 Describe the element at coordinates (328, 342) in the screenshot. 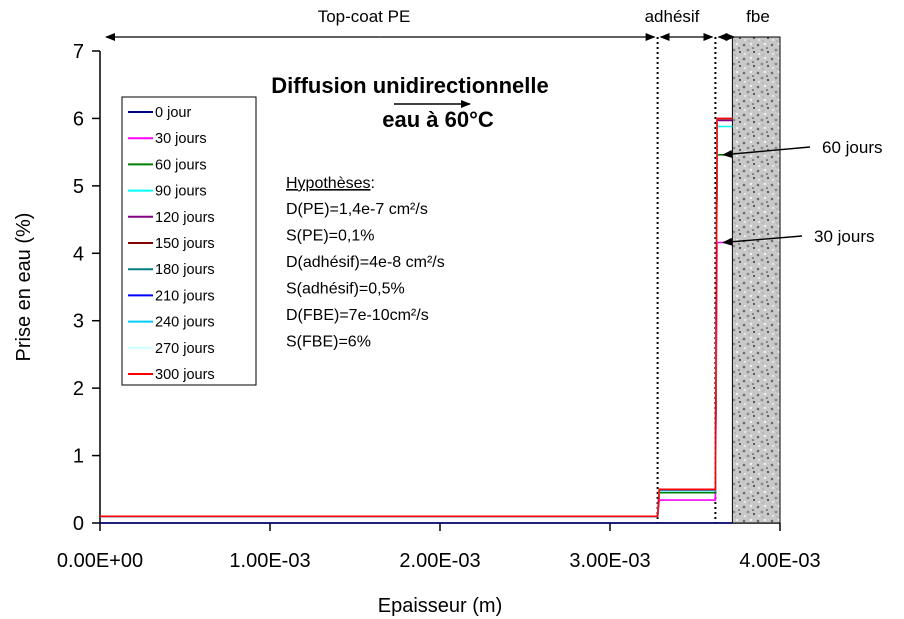

I see `hypothesis-line: S(FBE)=6%` at that location.